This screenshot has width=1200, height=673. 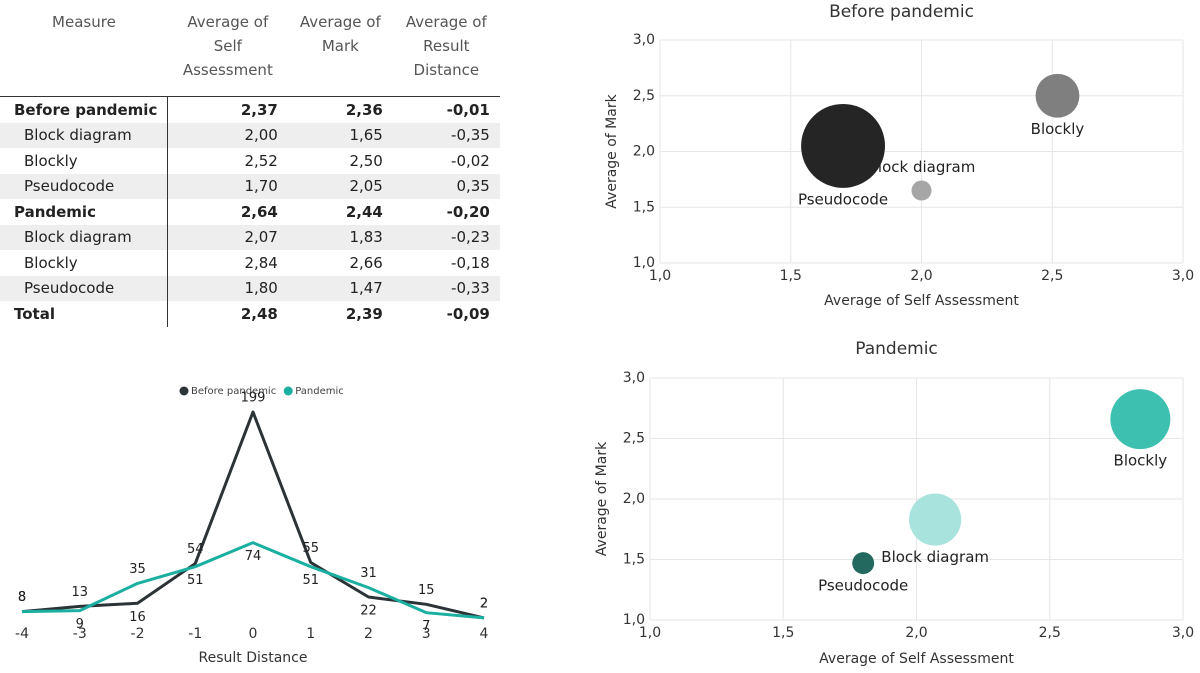 I want to click on table-cell: -0,23, so click(x=446, y=237).